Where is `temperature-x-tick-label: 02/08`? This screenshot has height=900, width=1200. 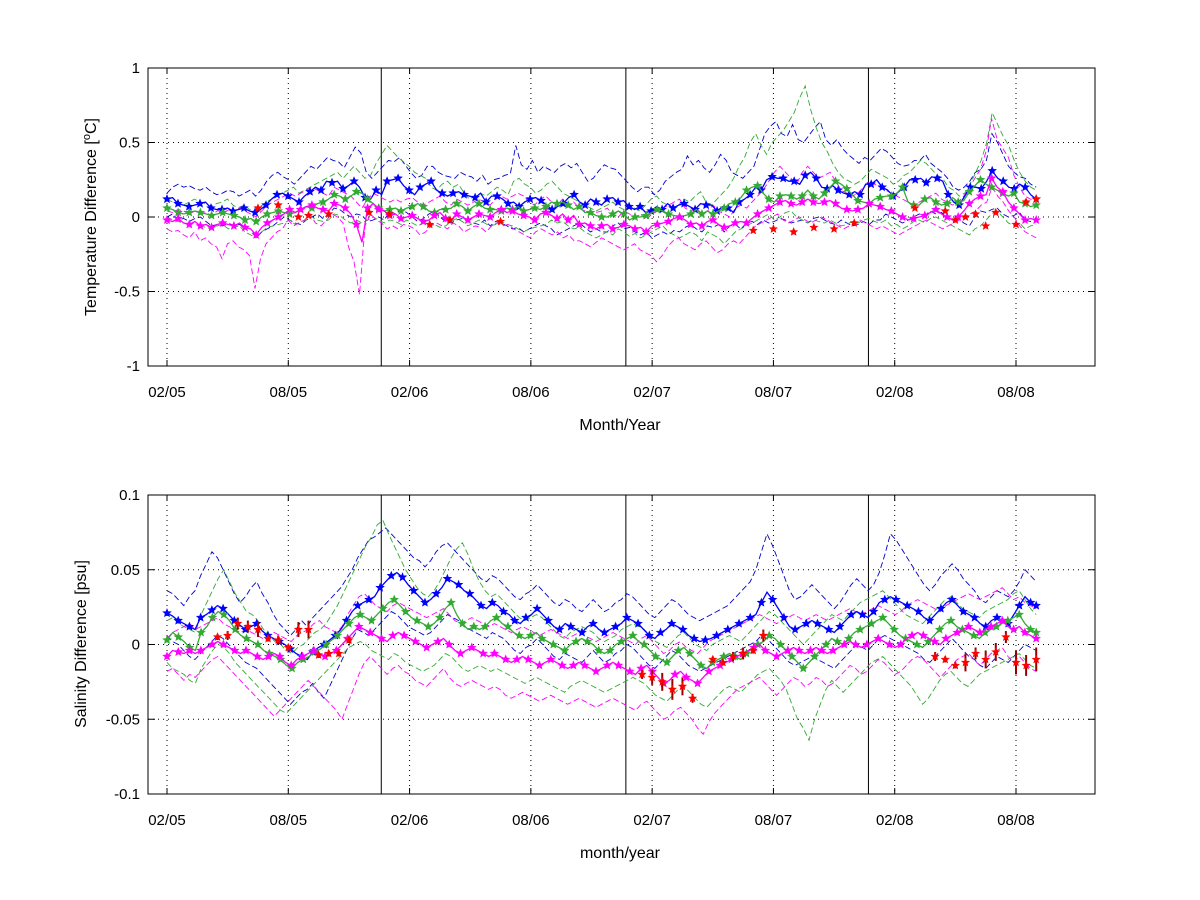
temperature-x-tick-label: 02/08 is located at coordinates (895, 392).